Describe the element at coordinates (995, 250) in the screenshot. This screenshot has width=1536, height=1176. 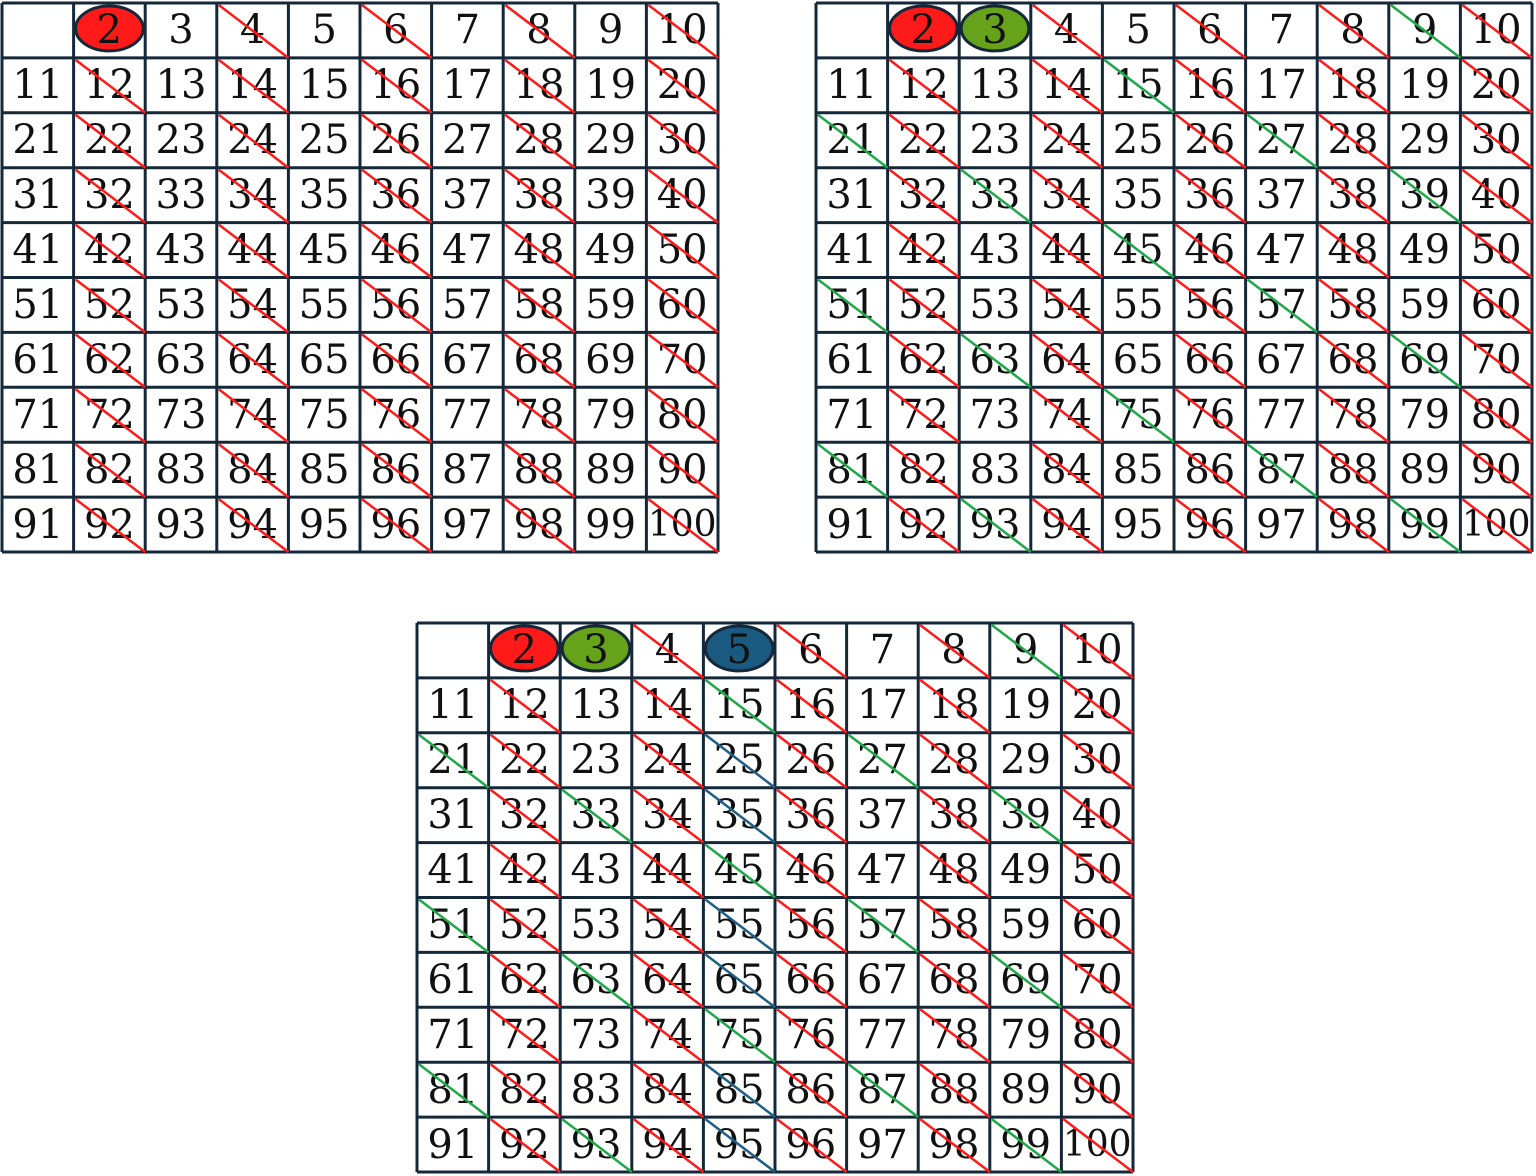
I see `grid-cell: 43` at that location.